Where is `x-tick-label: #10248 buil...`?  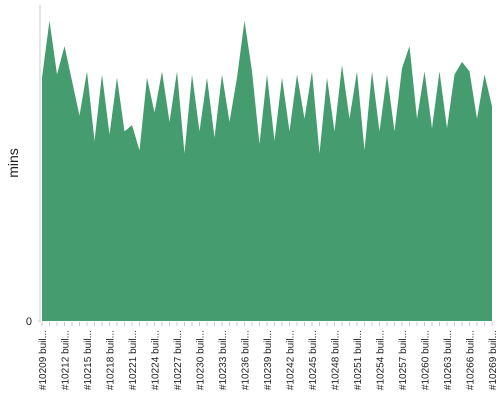 x-tick-label: #10248 buil... is located at coordinates (336, 360).